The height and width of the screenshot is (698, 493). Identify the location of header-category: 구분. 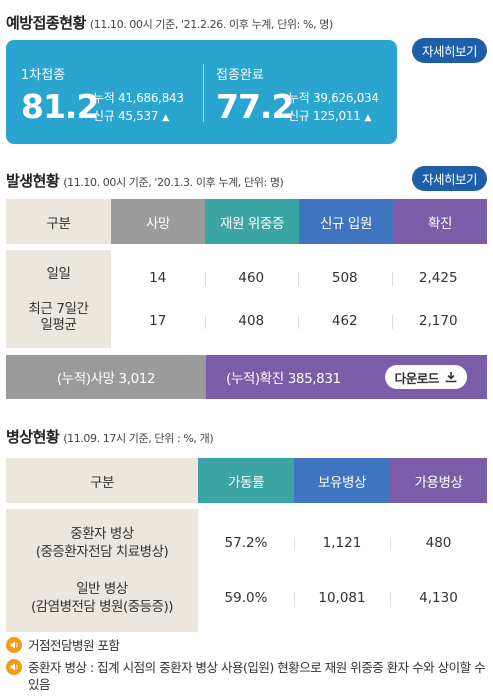
(58, 221).